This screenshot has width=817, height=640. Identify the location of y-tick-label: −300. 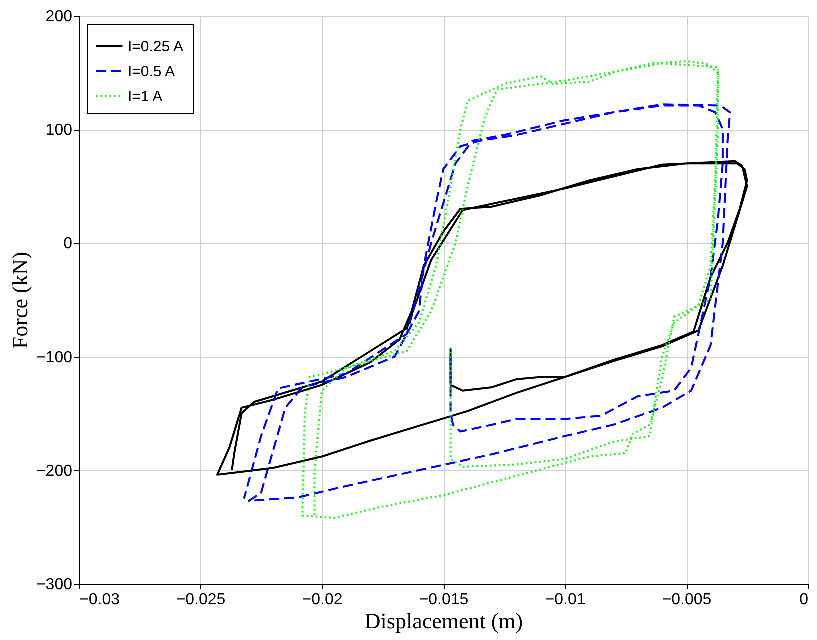
(54, 585).